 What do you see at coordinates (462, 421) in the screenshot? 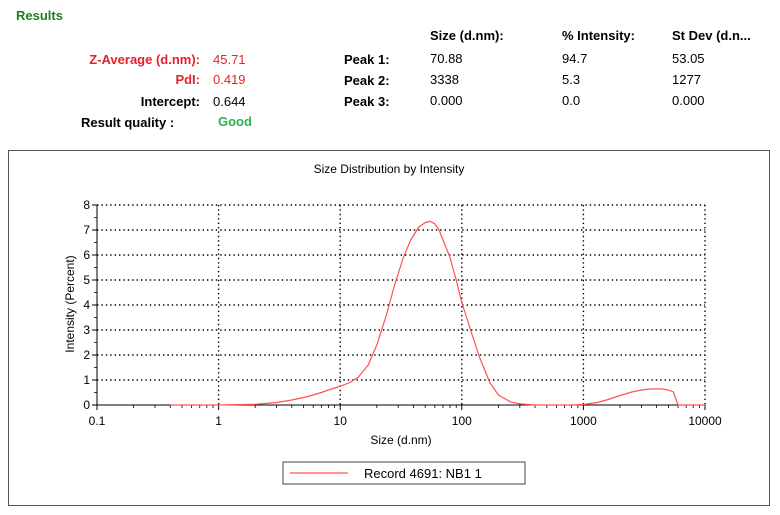
I see `x-tick-label: 100` at bounding box center [462, 421].